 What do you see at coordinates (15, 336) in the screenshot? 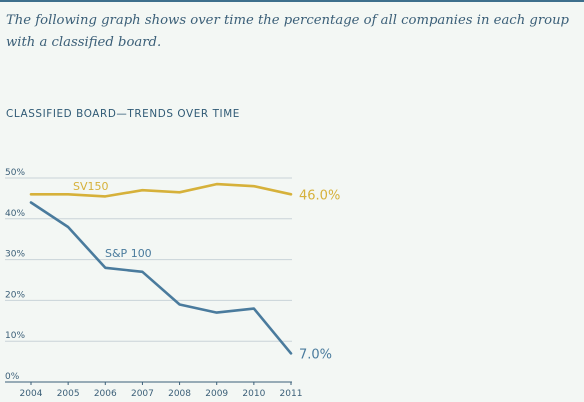
I see `y-tick-label: 10%` at bounding box center [15, 336].